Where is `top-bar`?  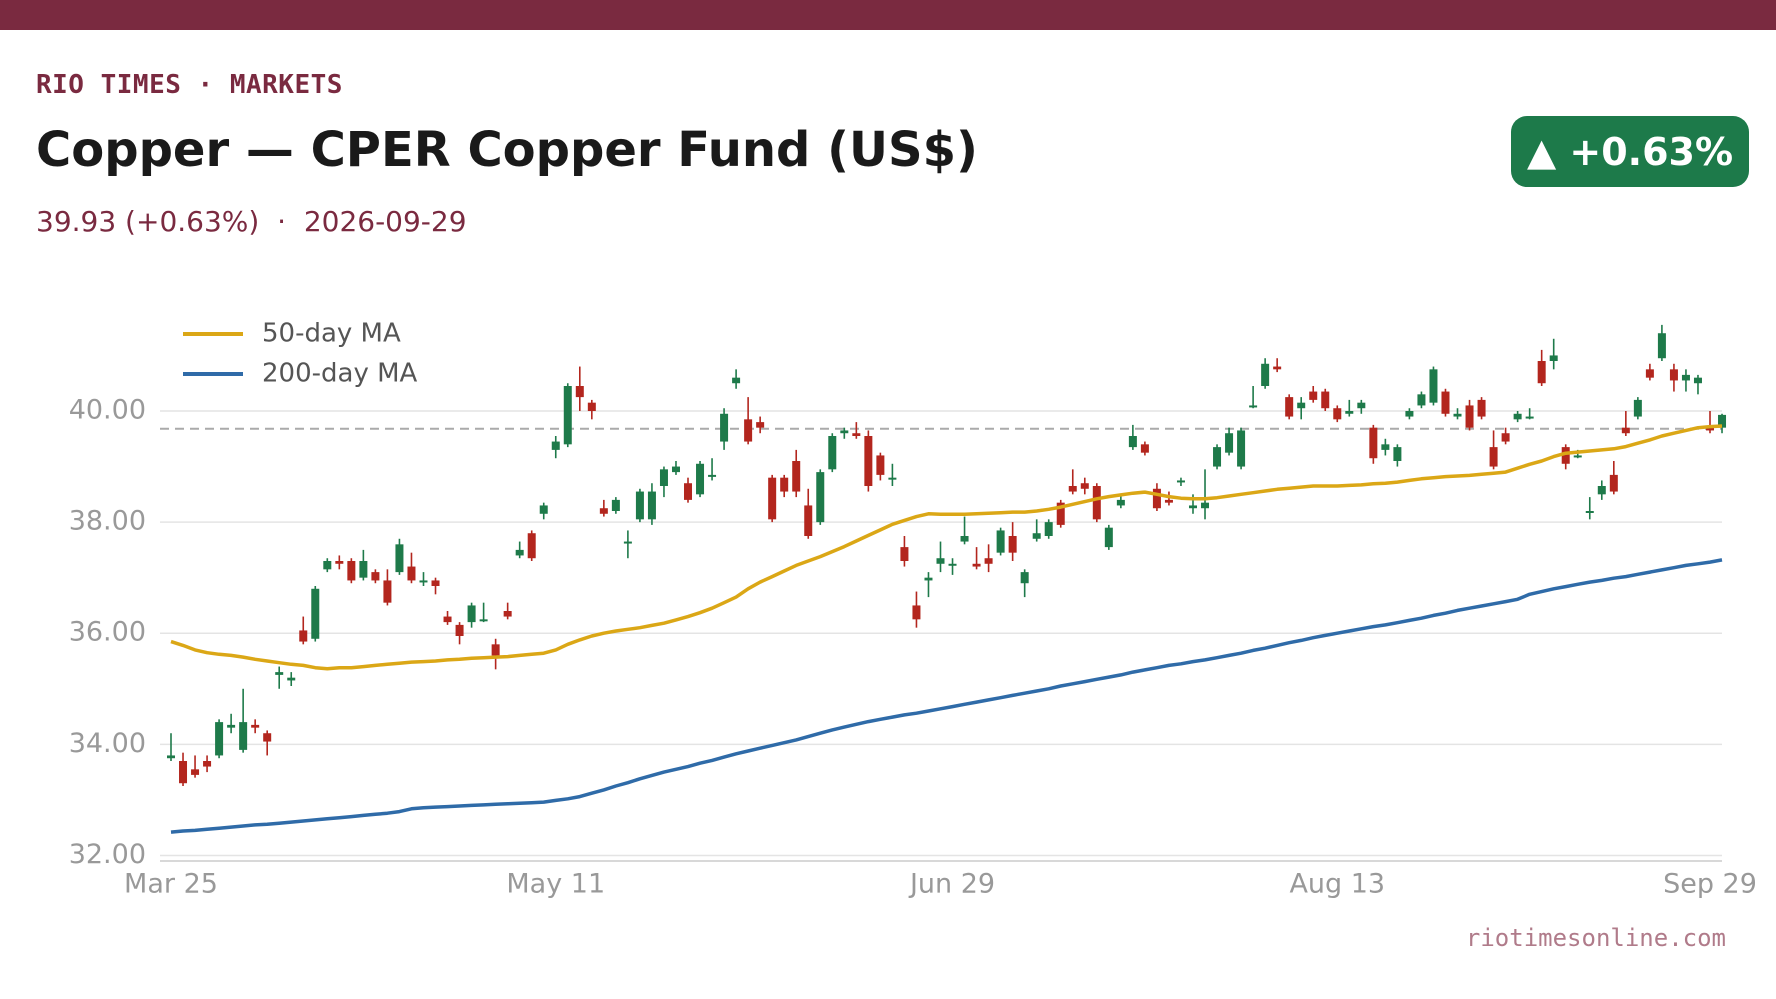 top-bar is located at coordinates (888, 15).